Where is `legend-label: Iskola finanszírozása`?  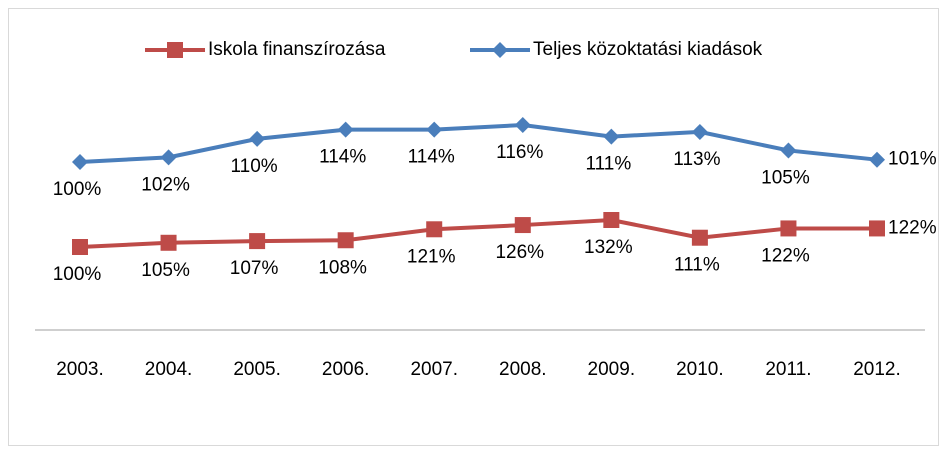
legend-label: Iskola finanszírozása is located at coordinates (297, 49).